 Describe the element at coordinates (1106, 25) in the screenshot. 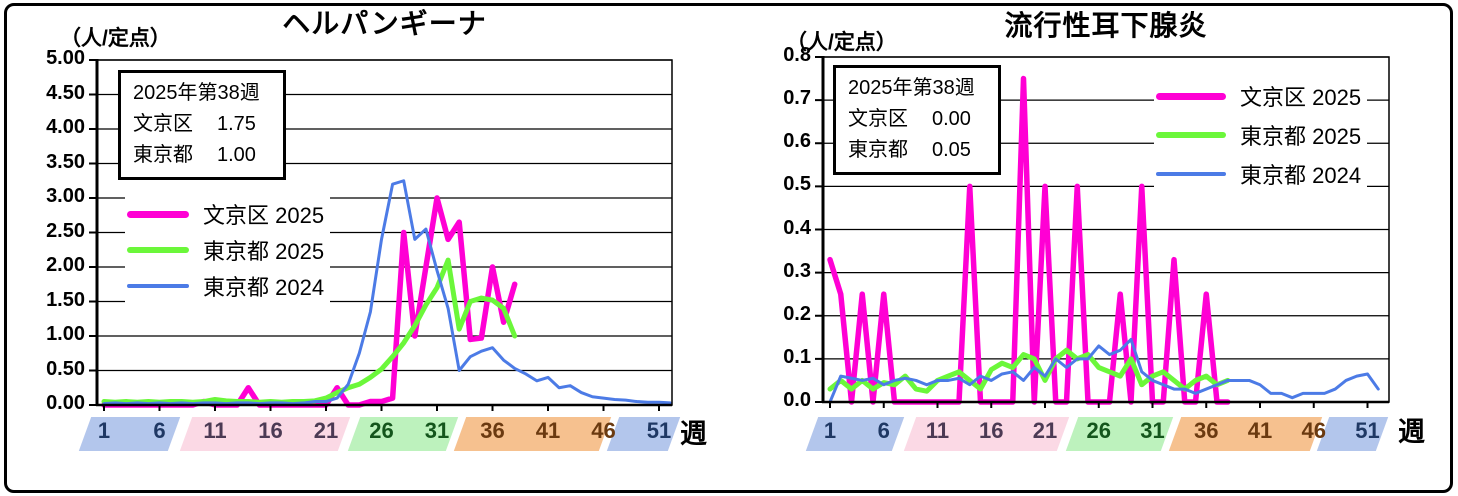

I see `chart-title: 流行性耳下腺炎` at that location.